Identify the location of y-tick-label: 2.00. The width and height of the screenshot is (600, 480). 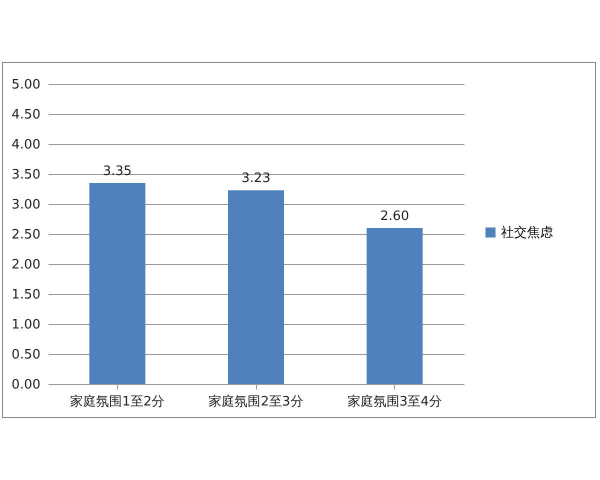
(26, 265).